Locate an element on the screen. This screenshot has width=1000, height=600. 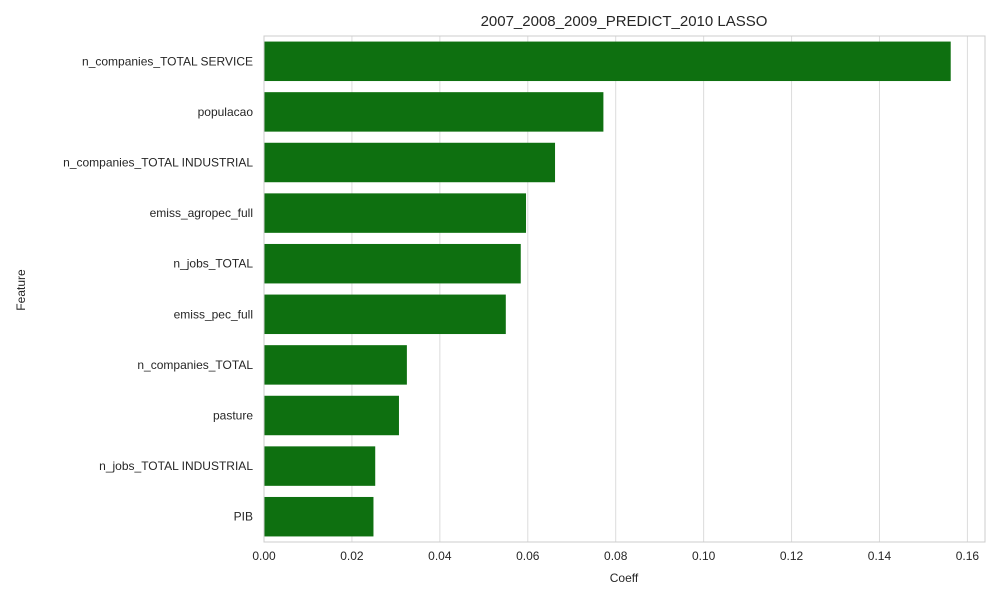
y-tick-label: PIB is located at coordinates (243, 517).